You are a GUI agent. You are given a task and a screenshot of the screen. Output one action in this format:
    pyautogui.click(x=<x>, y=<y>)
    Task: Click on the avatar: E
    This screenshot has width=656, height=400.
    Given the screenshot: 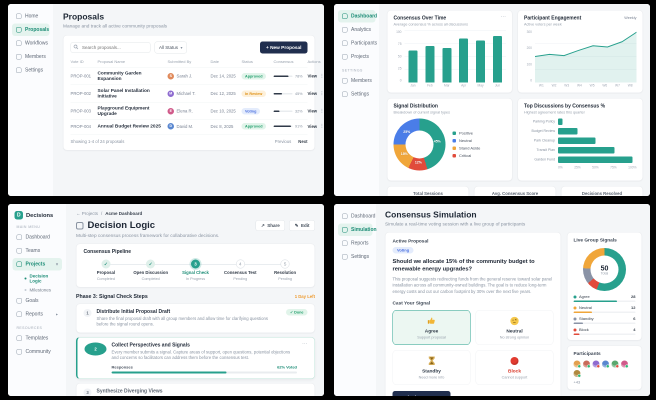 What is the action you would take?
    pyautogui.click(x=170, y=111)
    